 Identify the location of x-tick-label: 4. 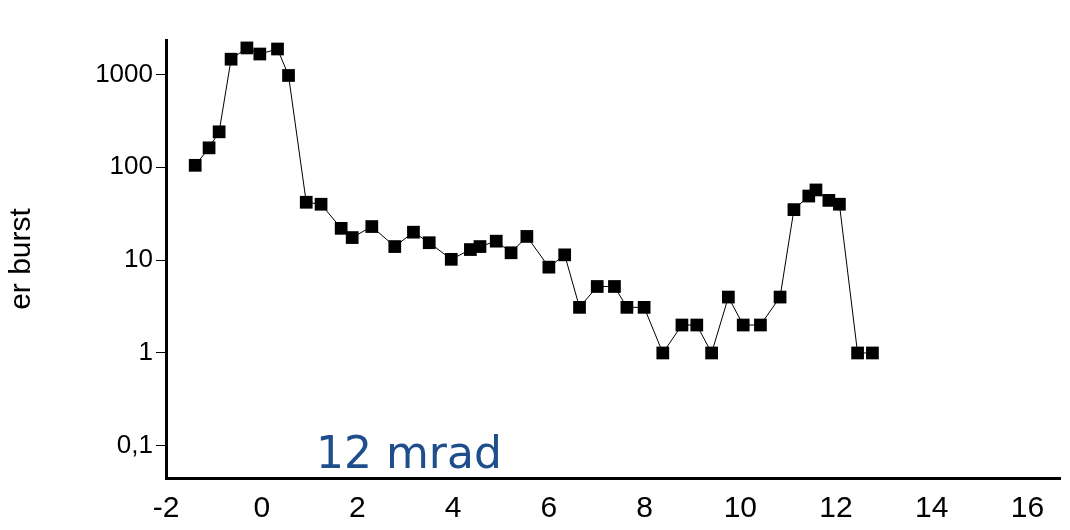
(453, 507).